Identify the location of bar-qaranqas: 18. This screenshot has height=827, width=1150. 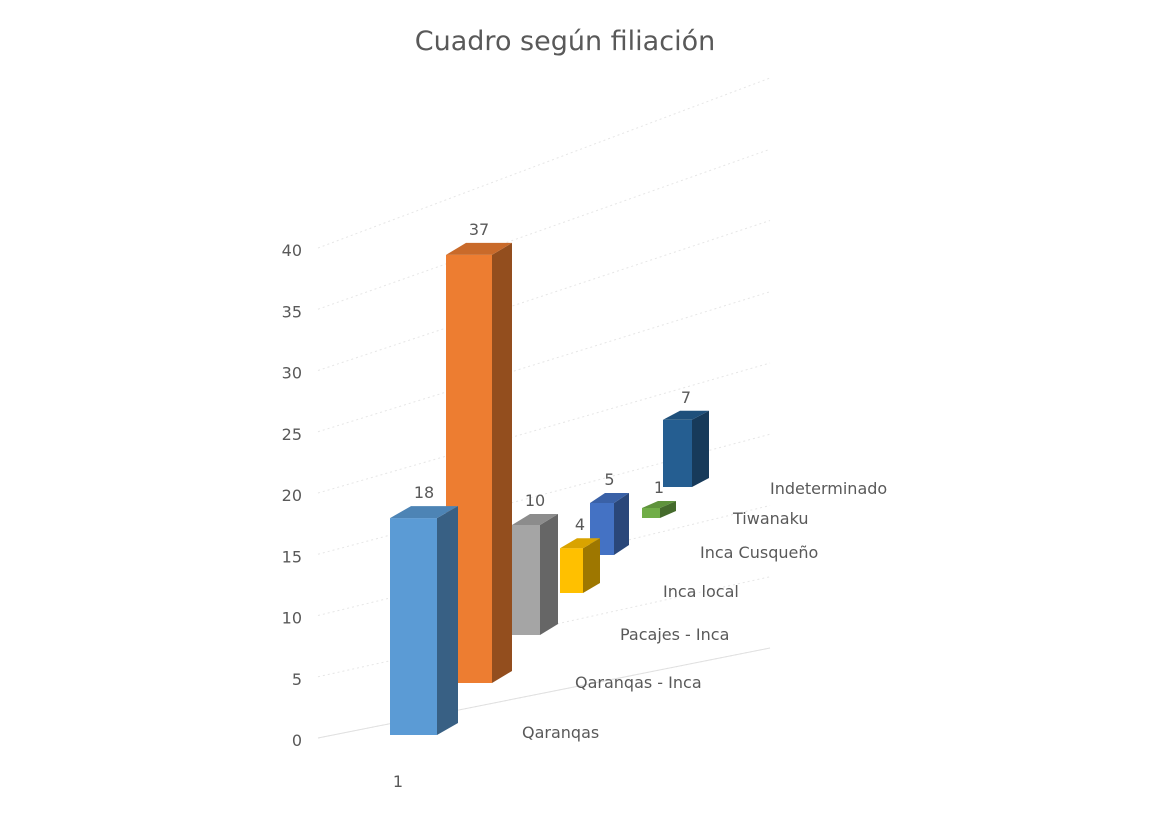
(424, 609).